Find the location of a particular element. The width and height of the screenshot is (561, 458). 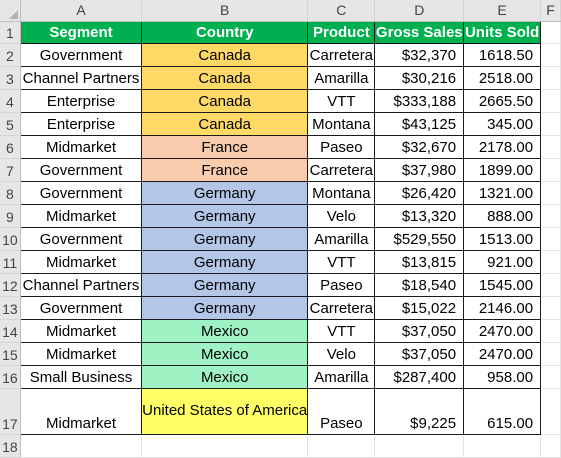

row-header: 1 is located at coordinates (10, 32).